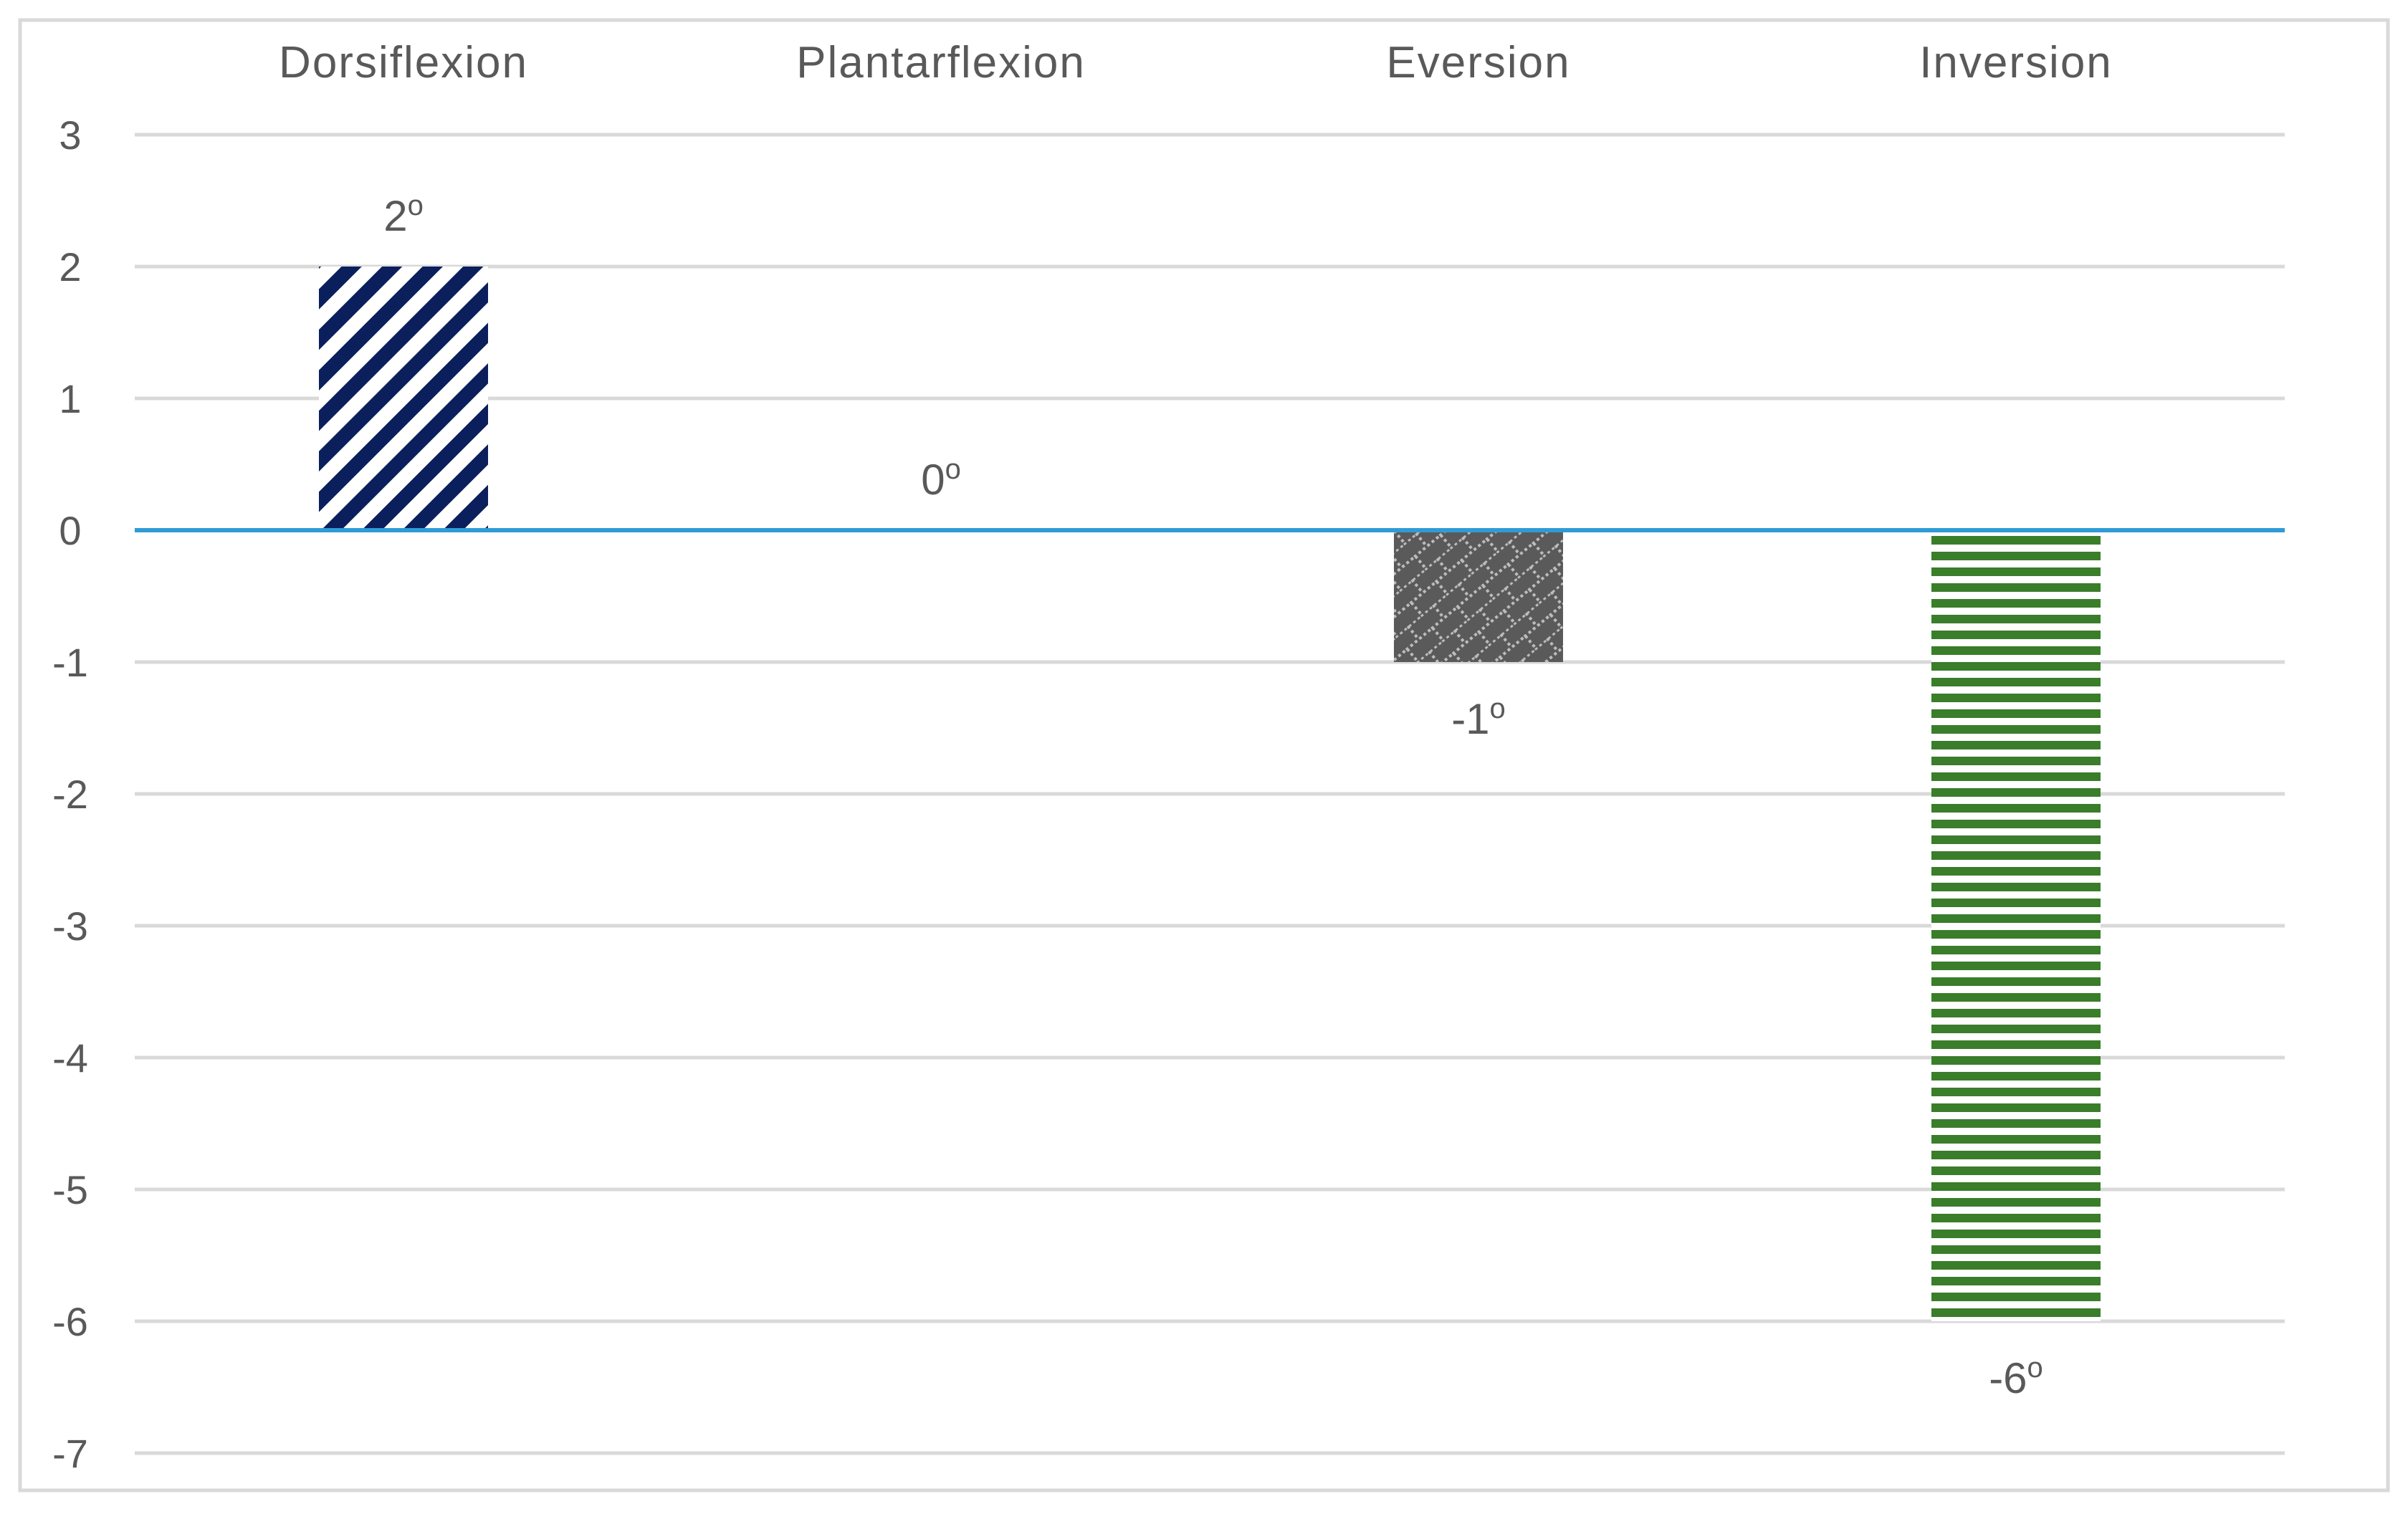  What do you see at coordinates (70, 1058) in the screenshot?
I see `y-tick-label: -4` at bounding box center [70, 1058].